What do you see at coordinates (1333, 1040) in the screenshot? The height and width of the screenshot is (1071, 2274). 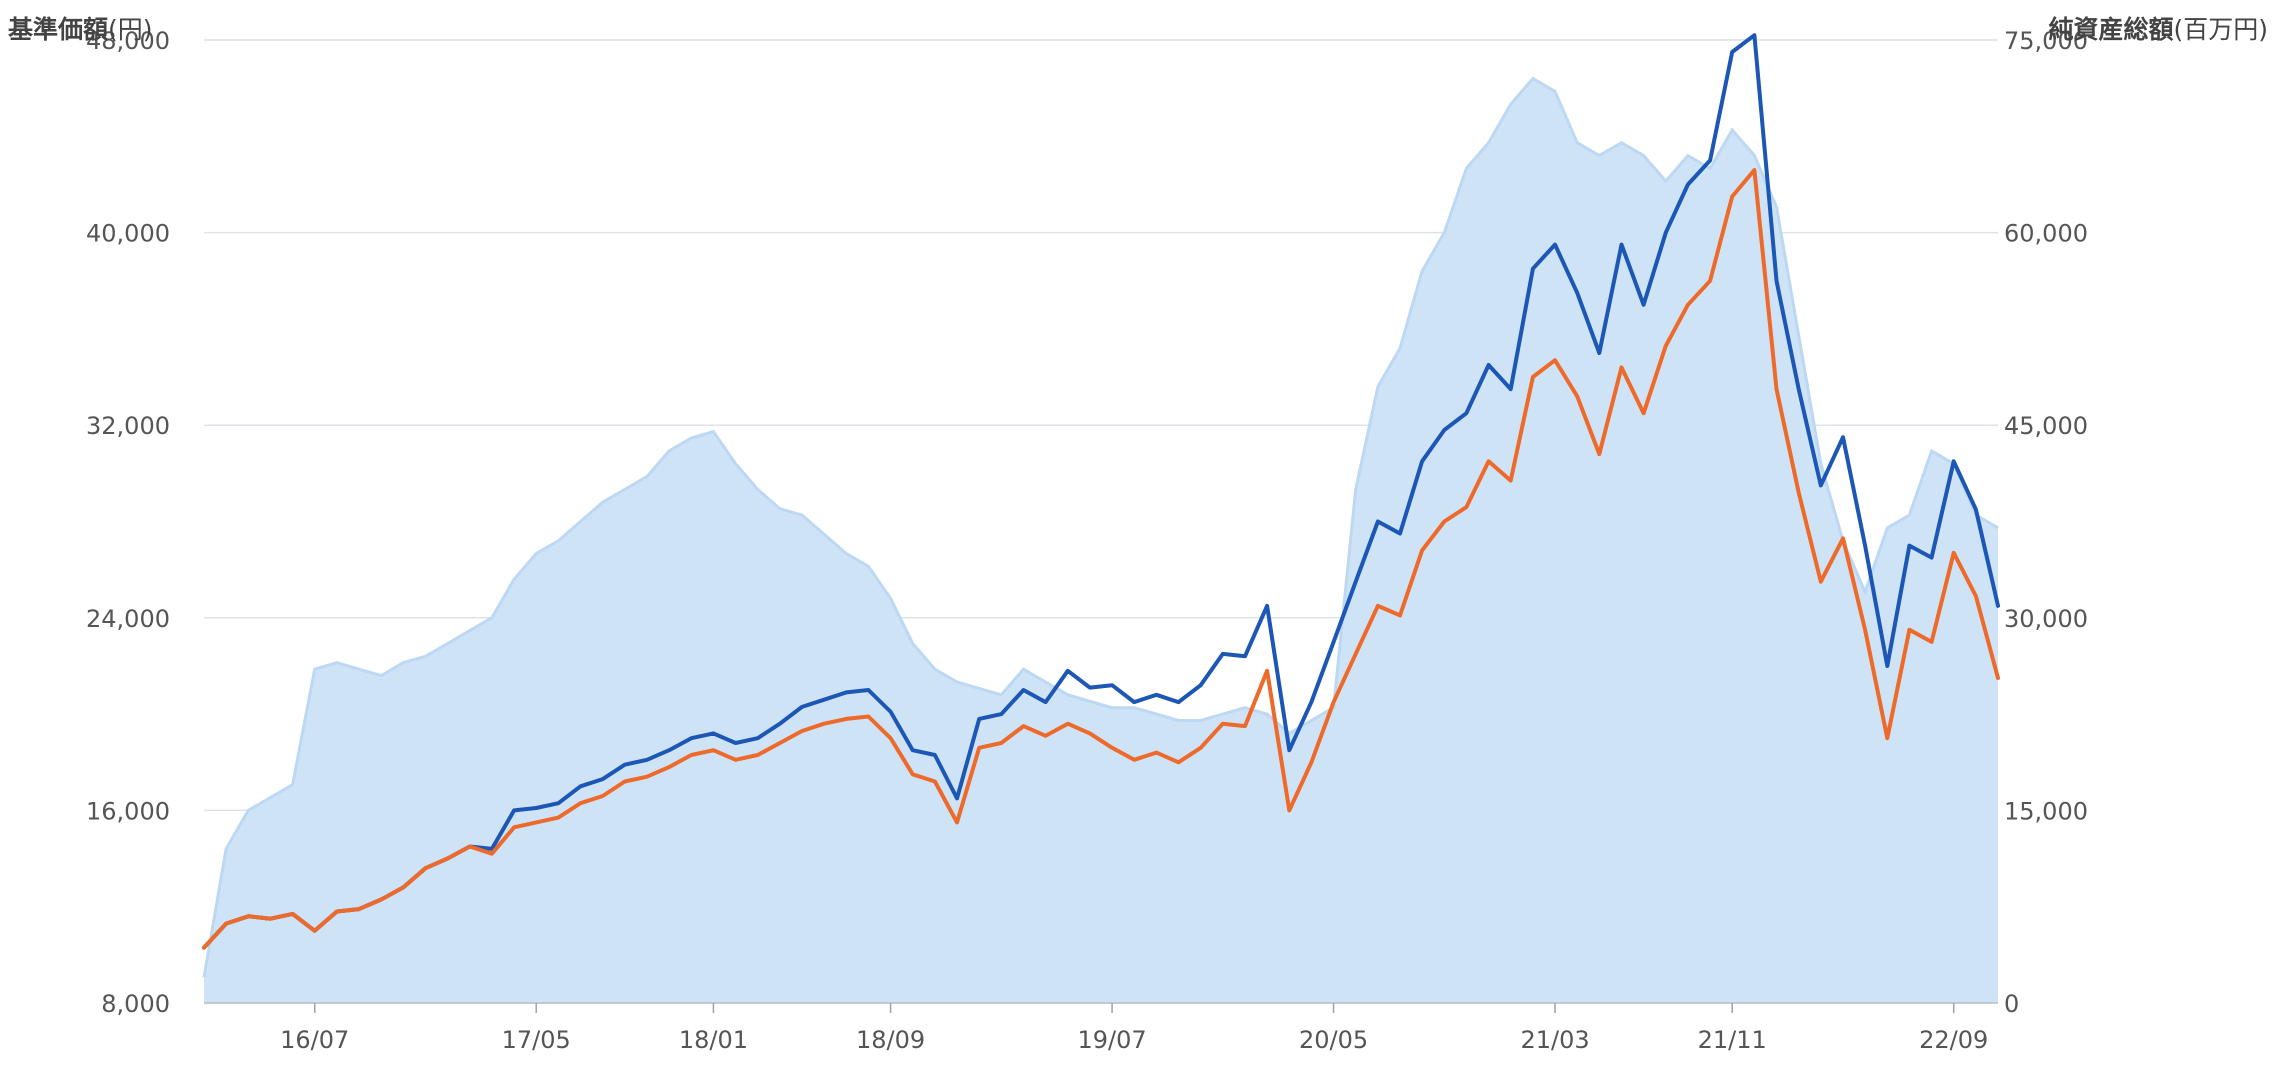 I see `x-tick-label: 20/05` at bounding box center [1333, 1040].